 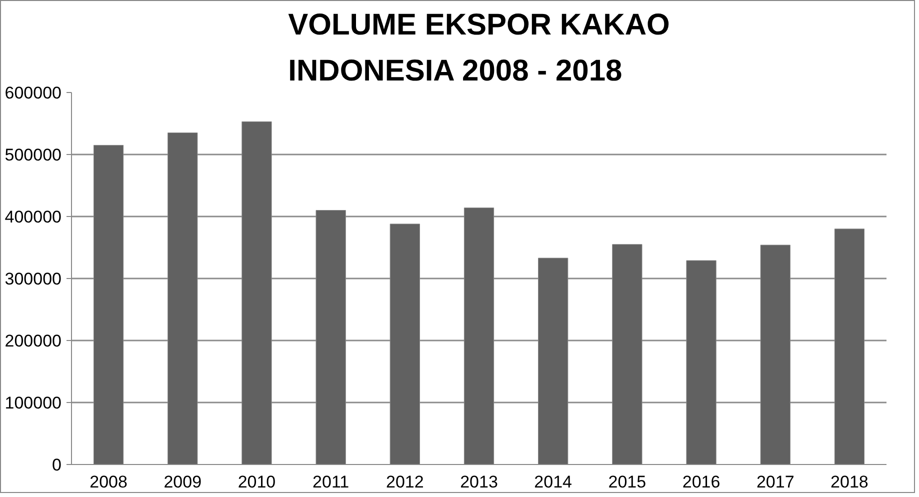 What do you see at coordinates (479, 482) in the screenshot?
I see `x-tick-label: 2013` at bounding box center [479, 482].